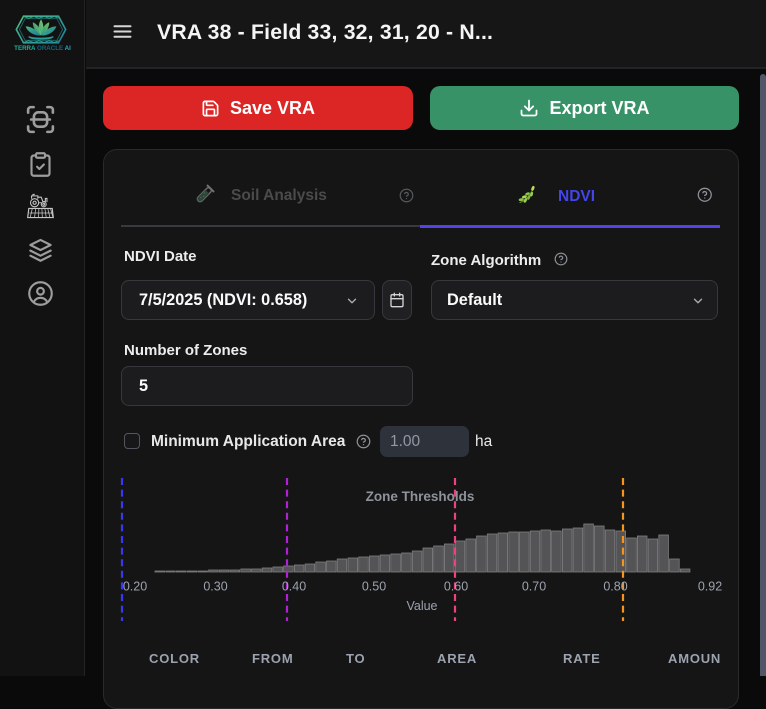 The width and height of the screenshot is (766, 709). I want to click on svg-text: Zone Thresholds, so click(420, 496).